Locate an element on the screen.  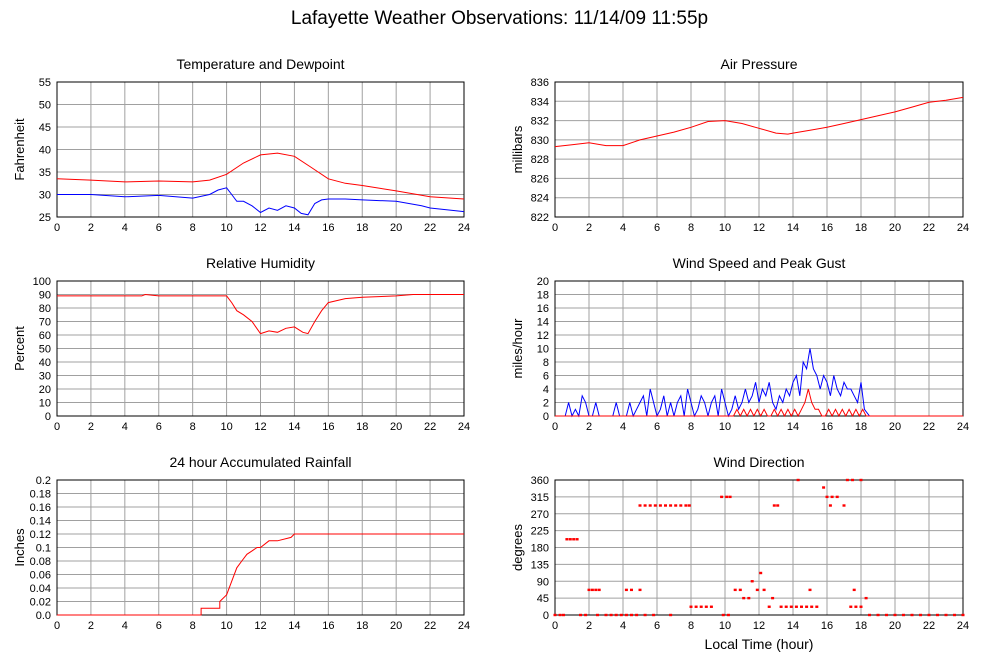
x-tick-label: 16 is located at coordinates (827, 626).